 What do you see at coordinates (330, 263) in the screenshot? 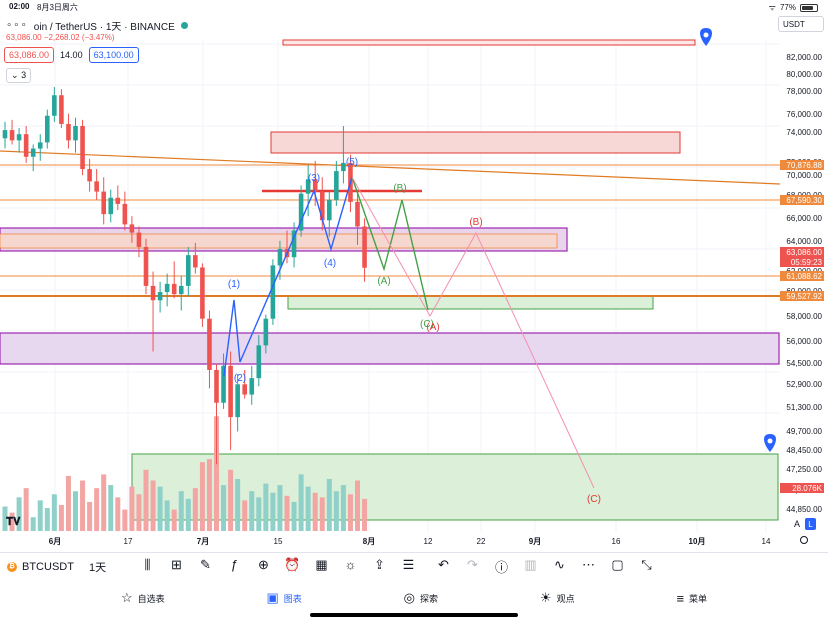
I see `wave-label-blue: (4)` at bounding box center [330, 263].